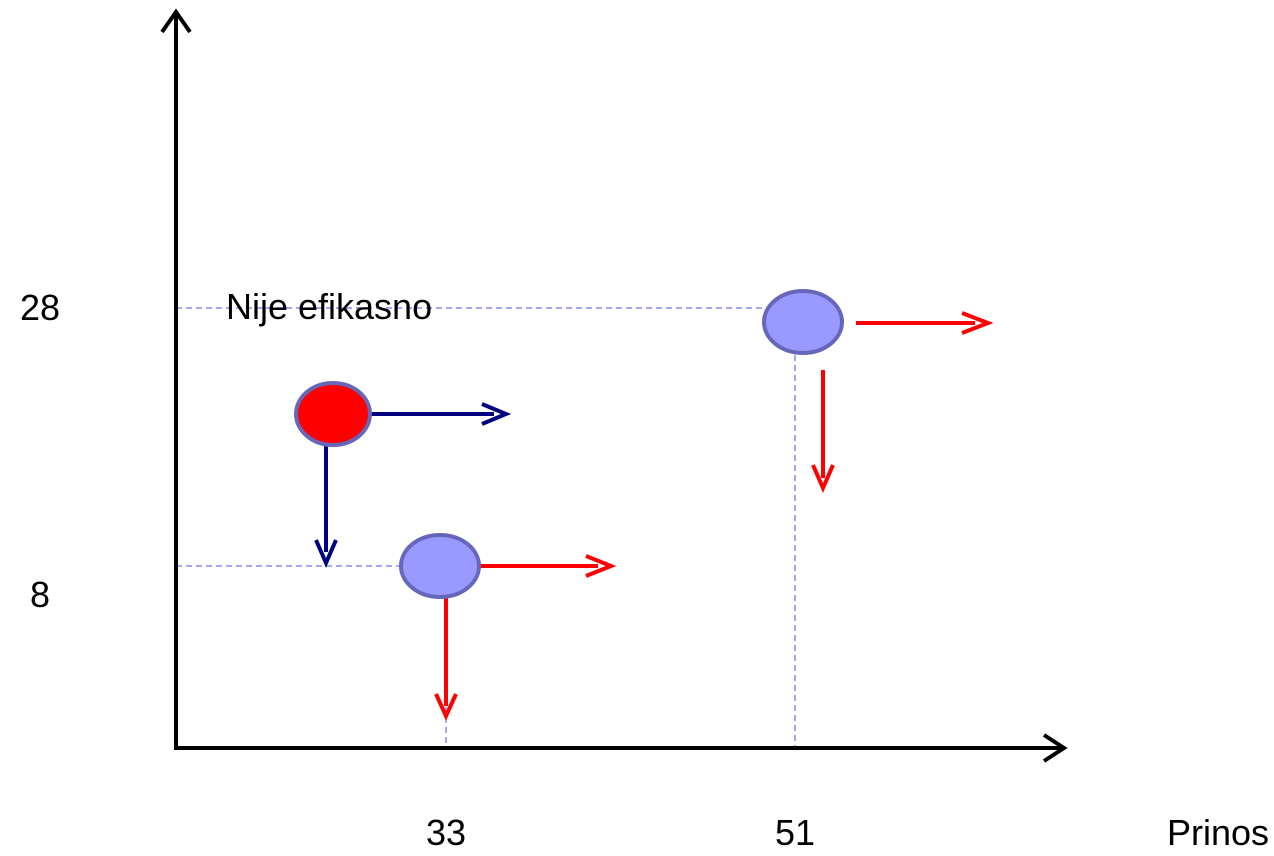  I want to click on arrowhead-right-inefficient, so click(496, 414).